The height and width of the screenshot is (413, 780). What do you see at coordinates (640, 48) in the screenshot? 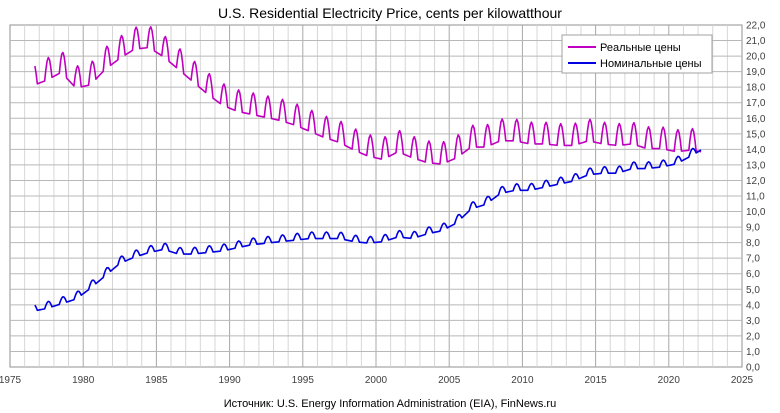
I see `legend-label-real: Реальные цены` at bounding box center [640, 48].